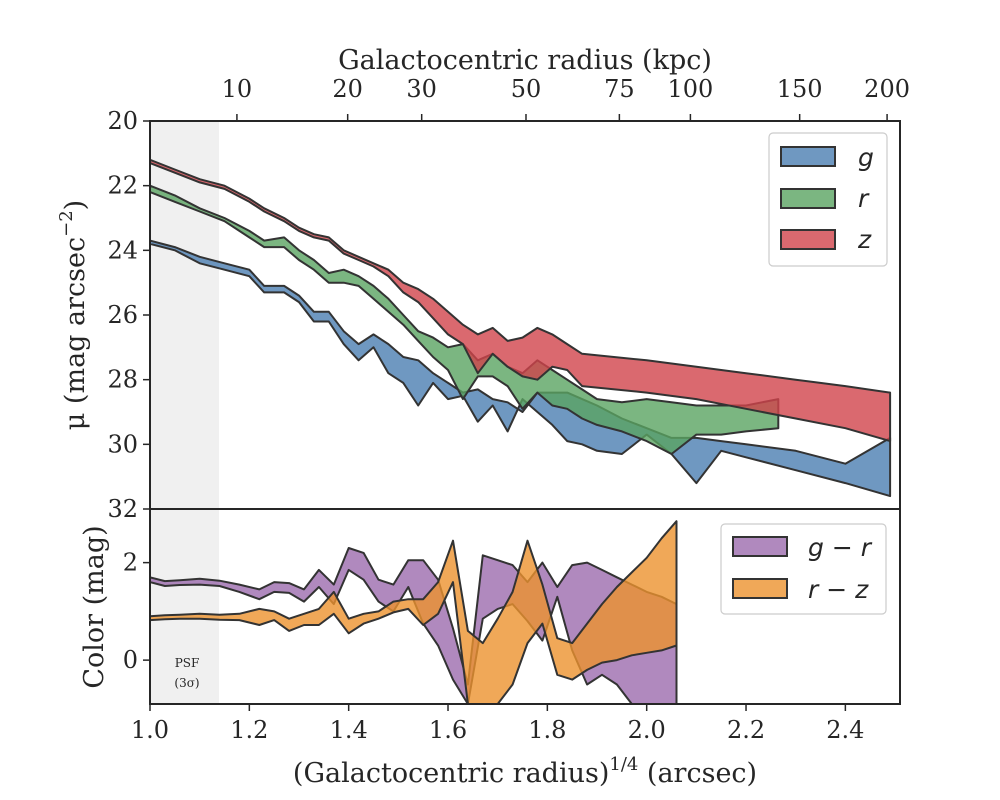  What do you see at coordinates (800, 89) in the screenshot?
I see `kpc-tick-label: 150` at bounding box center [800, 89].